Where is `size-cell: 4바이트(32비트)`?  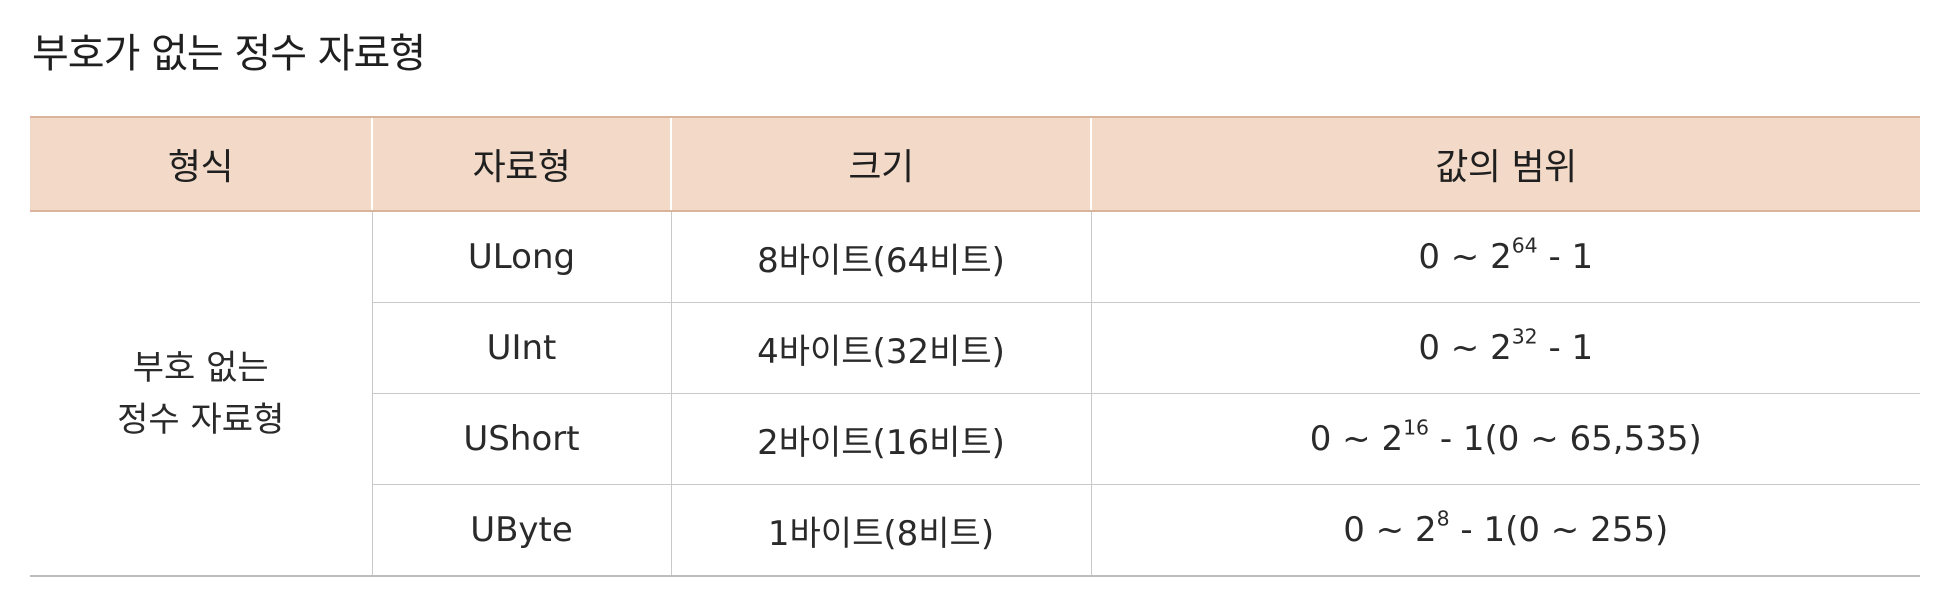 size-cell: 4바이트(32비트) is located at coordinates (880, 348).